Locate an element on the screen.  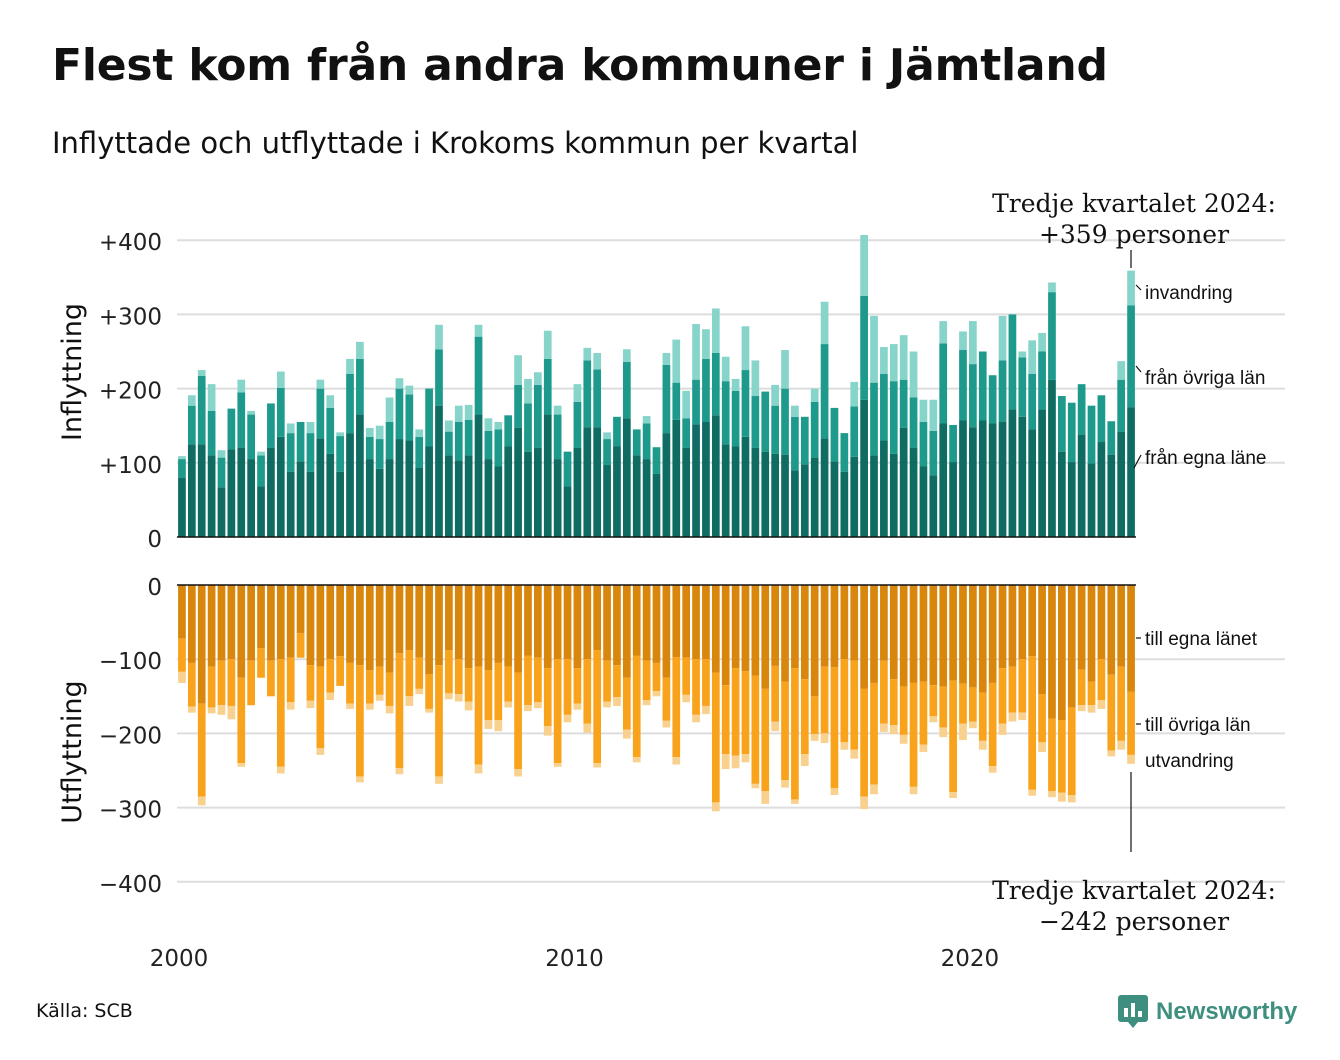
chart-title: Flest kom från andra kommuner i Jämtland is located at coordinates (580, 65).